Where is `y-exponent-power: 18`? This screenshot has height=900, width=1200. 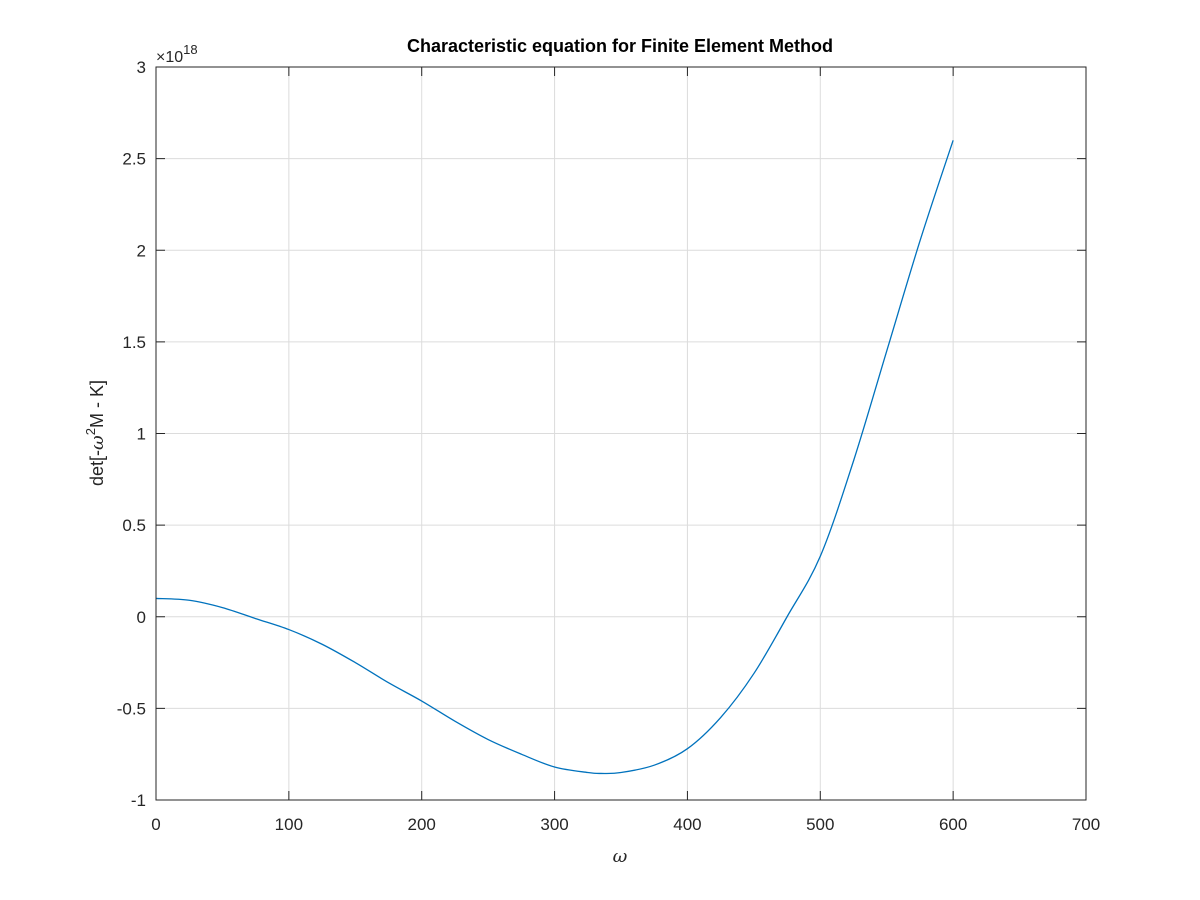
y-exponent-power: 18 is located at coordinates (190, 49).